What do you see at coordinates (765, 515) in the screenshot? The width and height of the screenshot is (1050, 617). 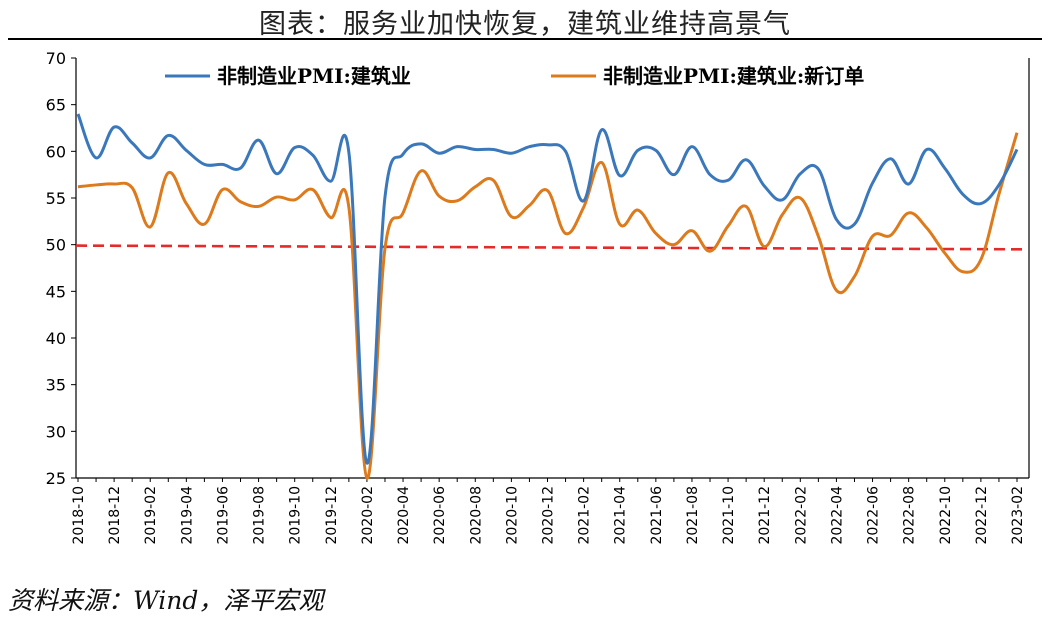 I see `x-tick-label: 2021-12` at bounding box center [765, 515].